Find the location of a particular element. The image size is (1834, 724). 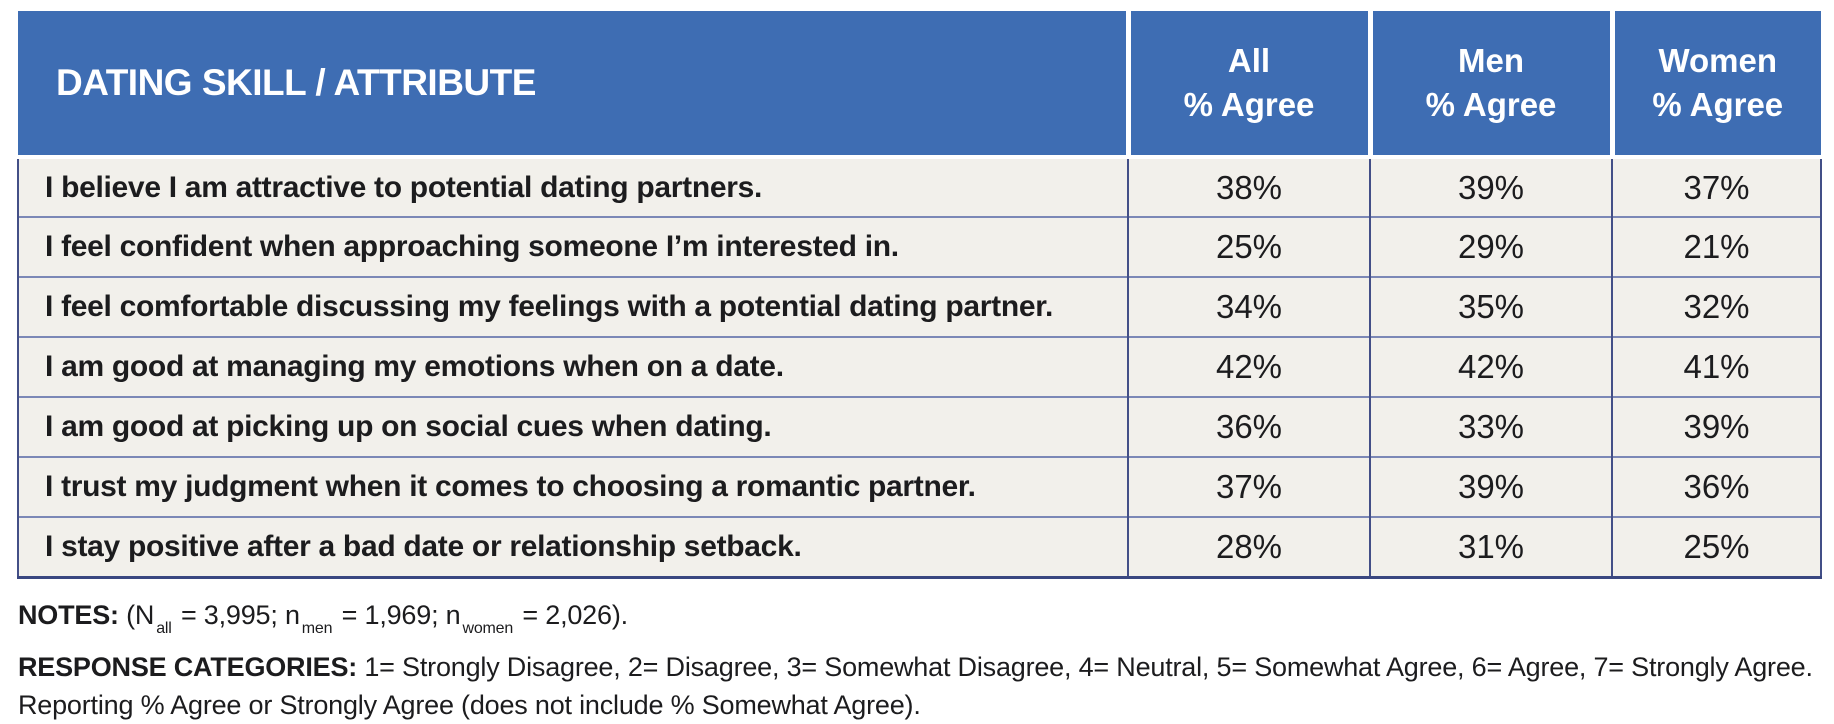

notes-text-segment: (N is located at coordinates (140, 614).